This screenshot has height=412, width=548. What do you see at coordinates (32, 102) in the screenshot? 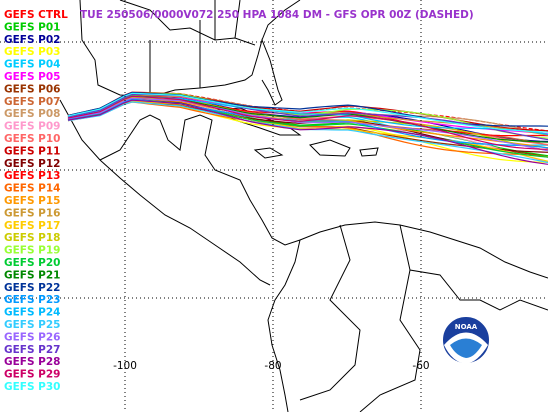
I see `legend-entry: GEFS P07` at bounding box center [32, 102].